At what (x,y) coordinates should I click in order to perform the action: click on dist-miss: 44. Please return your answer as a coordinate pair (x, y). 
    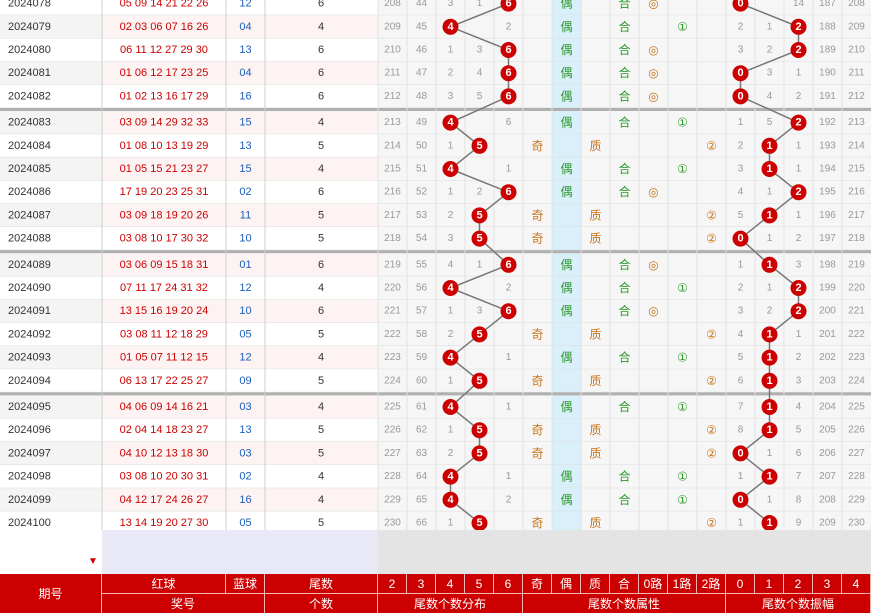
    Looking at the image, I should click on (422, 4).